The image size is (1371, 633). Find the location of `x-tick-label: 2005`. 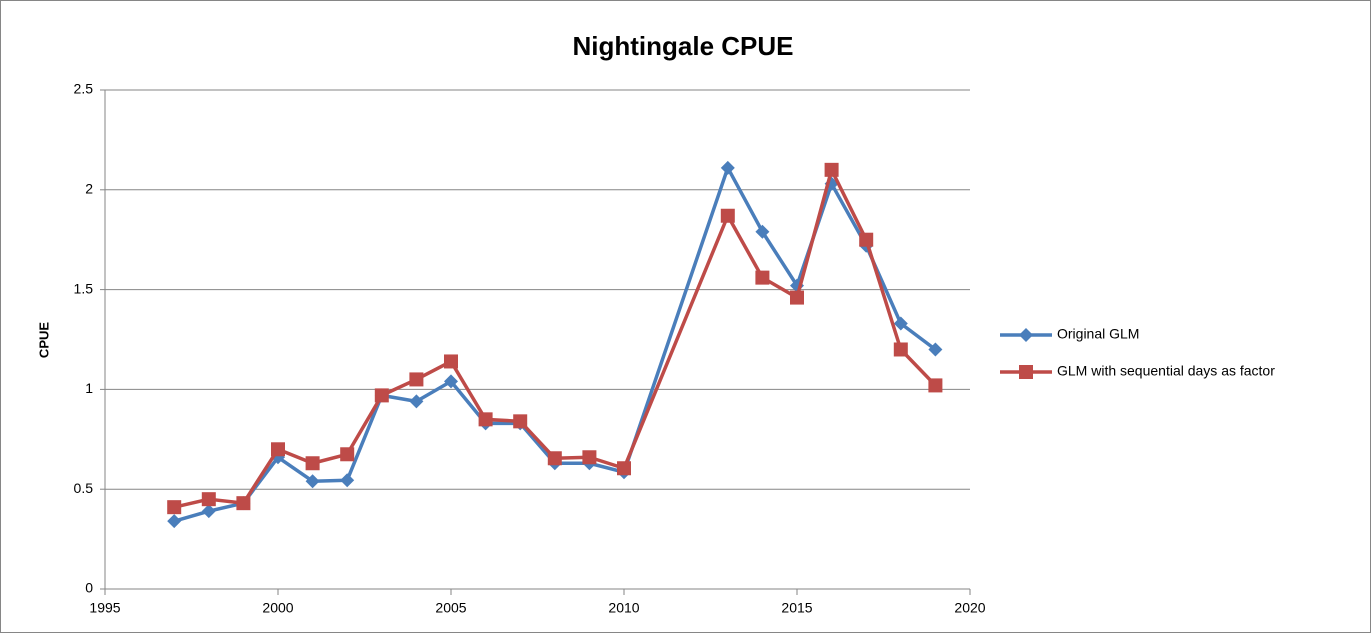

x-tick-label: 2005 is located at coordinates (450, 608).